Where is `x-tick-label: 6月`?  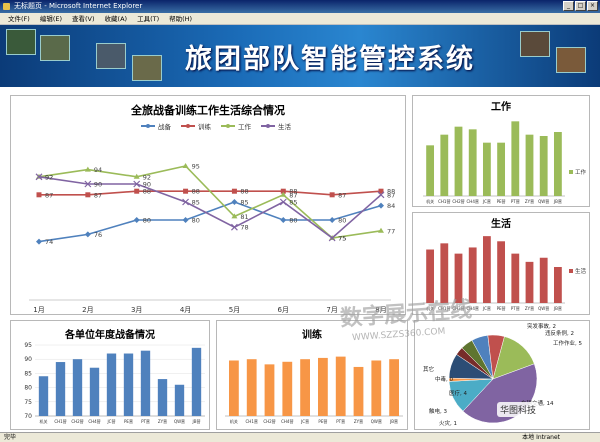 x-tick-label: 6月 is located at coordinates (283, 310).